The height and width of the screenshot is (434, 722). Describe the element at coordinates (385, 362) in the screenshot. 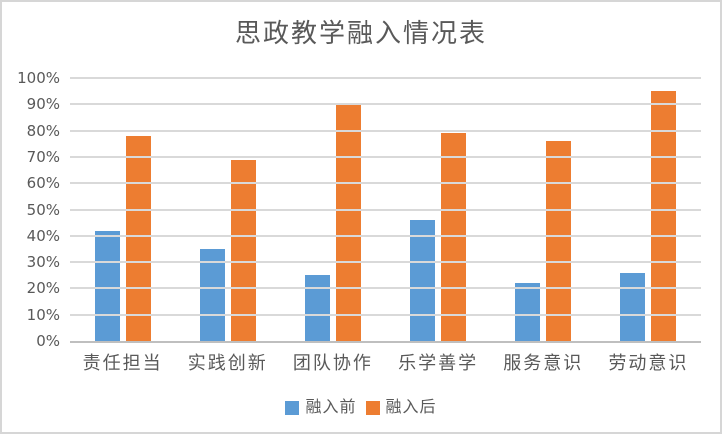

I see `x-axis: 责任担当 实践创新 团队协作 乐学善学 服务意识 劳动意识` at that location.